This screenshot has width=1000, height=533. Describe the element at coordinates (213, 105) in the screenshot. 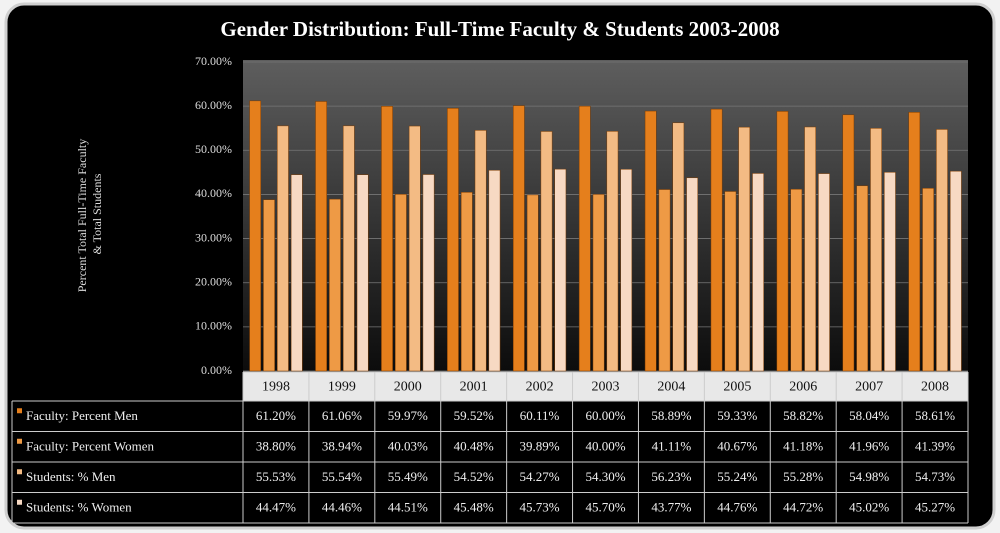

I see `y-tick-label: 60.00%` at that location.